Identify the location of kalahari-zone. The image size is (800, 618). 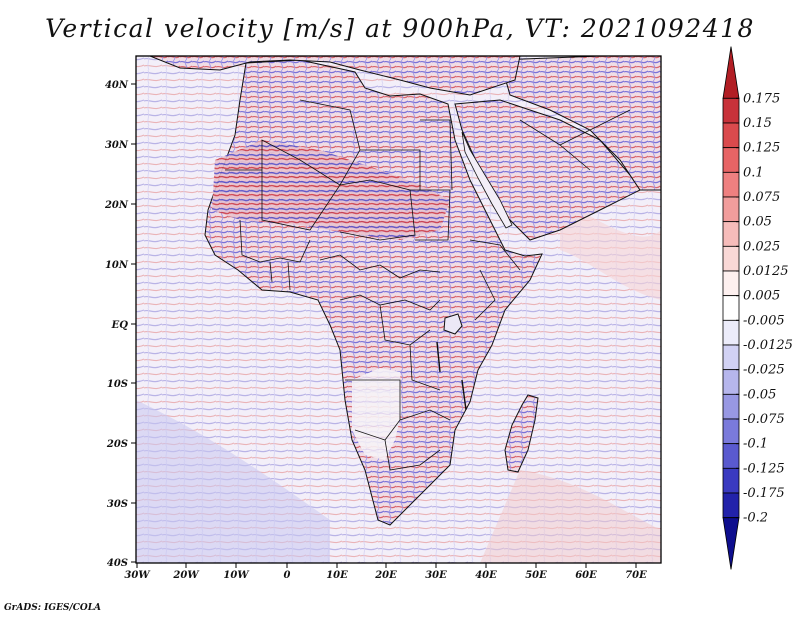
(377, 414).